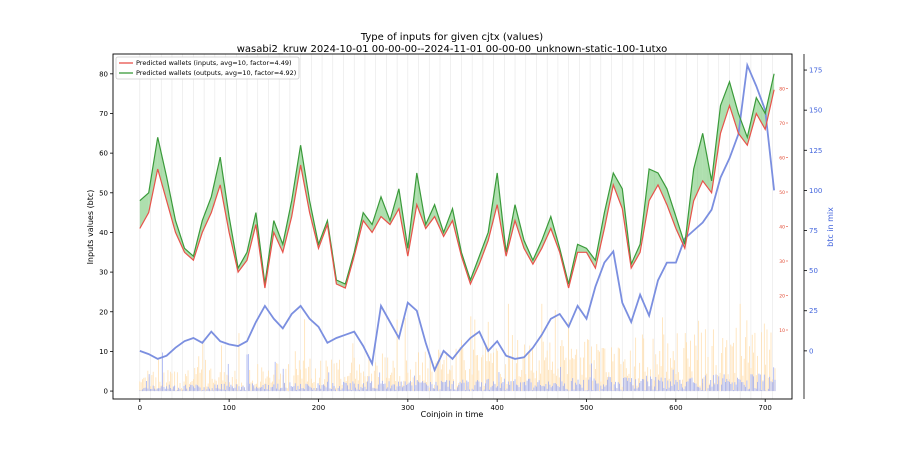  Describe the element at coordinates (782, 331) in the screenshot. I see `y3-tick-label: 10` at that location.